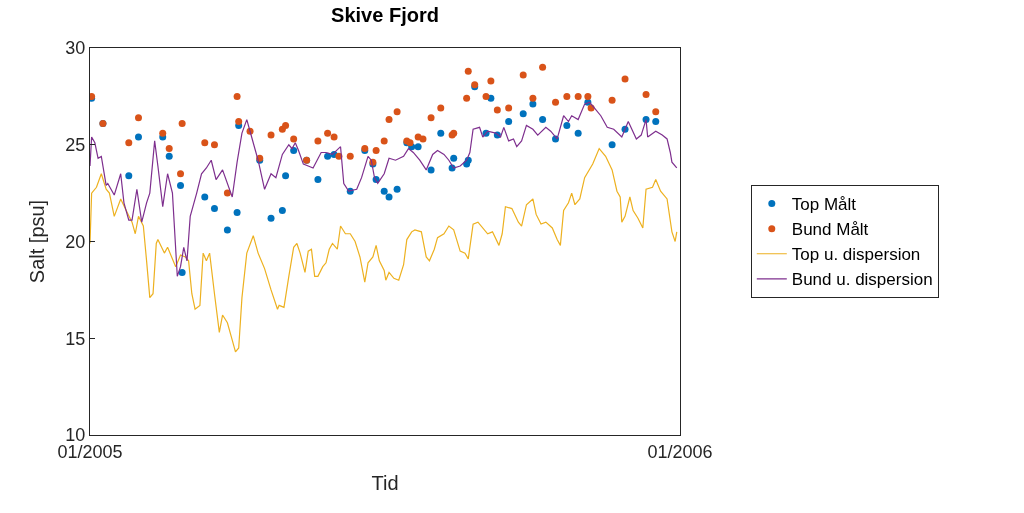  Describe the element at coordinates (75, 145) in the screenshot. I see `y-tick-label: 25` at that location.